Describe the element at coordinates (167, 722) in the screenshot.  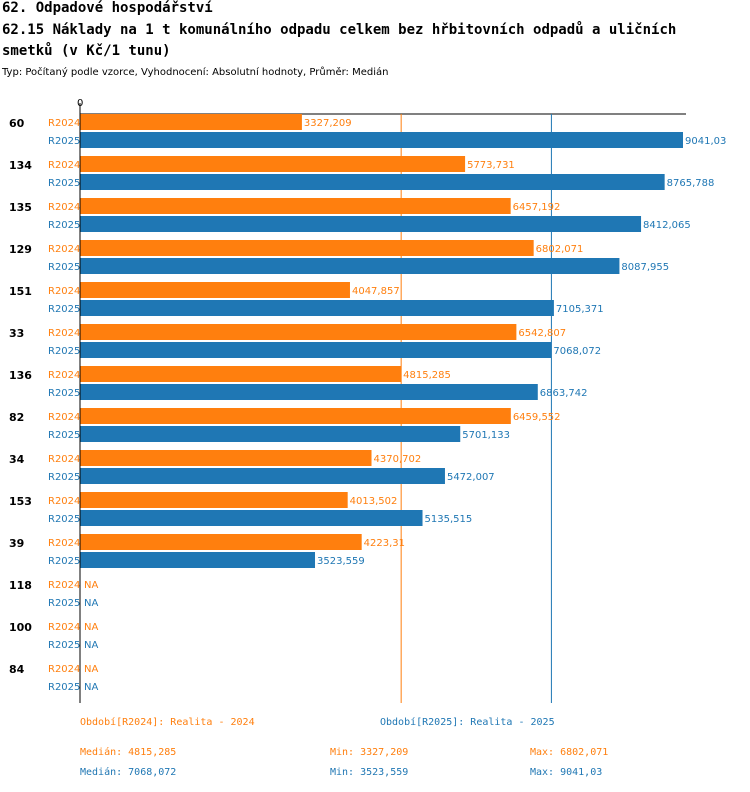
I see `legend-r2024: Období[R2024]: Realita - 2024` at that location.